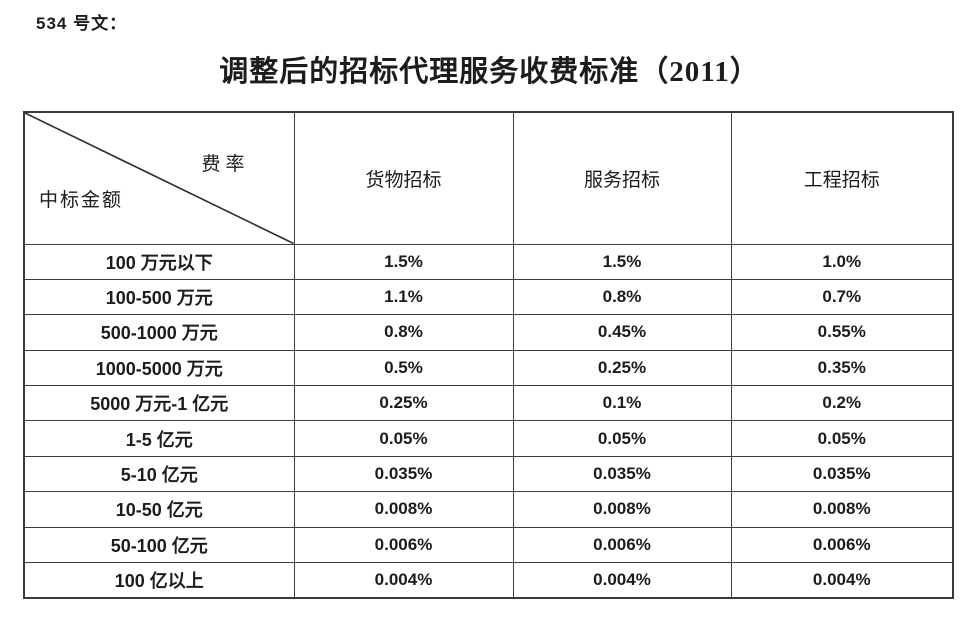 This screenshot has height=629, width=979. What do you see at coordinates (622, 403) in the screenshot?
I see `rate-cell: 0.1%` at bounding box center [622, 403].